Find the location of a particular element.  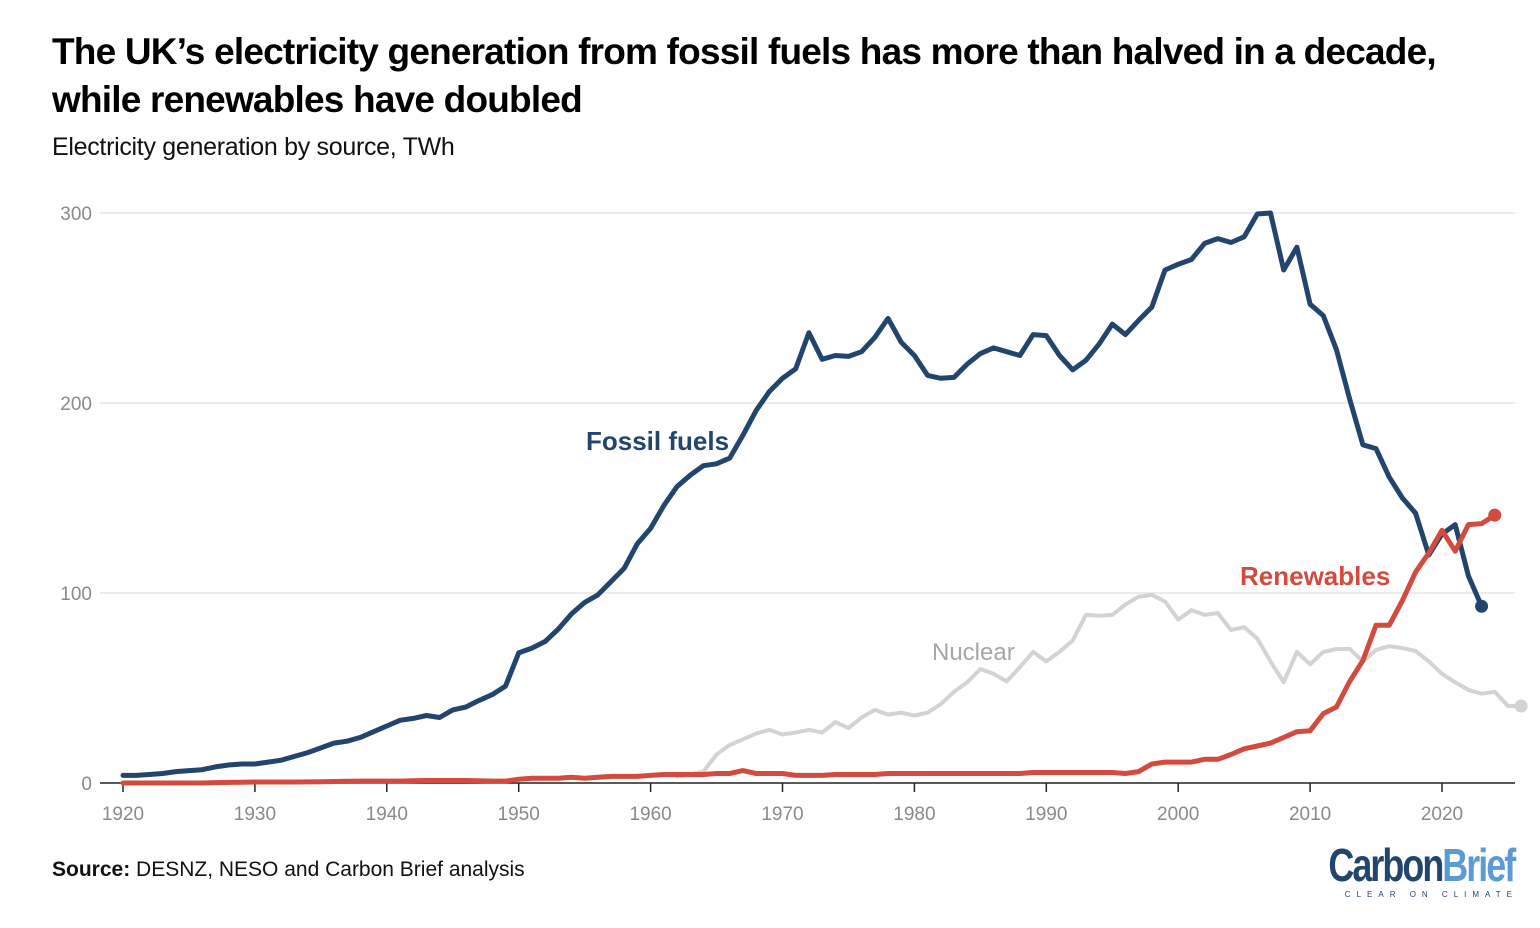

y-tick-label: 100 is located at coordinates (76, 594).